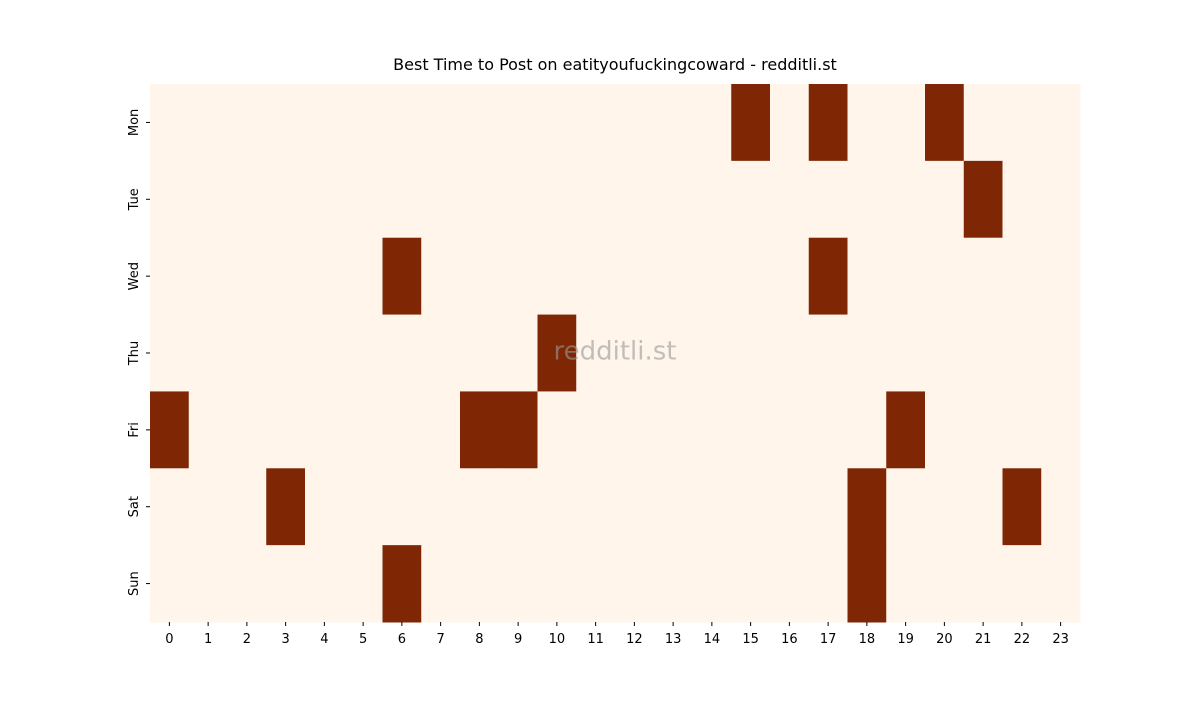  What do you see at coordinates (944, 639) in the screenshot?
I see `x-tick-label: 20` at bounding box center [944, 639].